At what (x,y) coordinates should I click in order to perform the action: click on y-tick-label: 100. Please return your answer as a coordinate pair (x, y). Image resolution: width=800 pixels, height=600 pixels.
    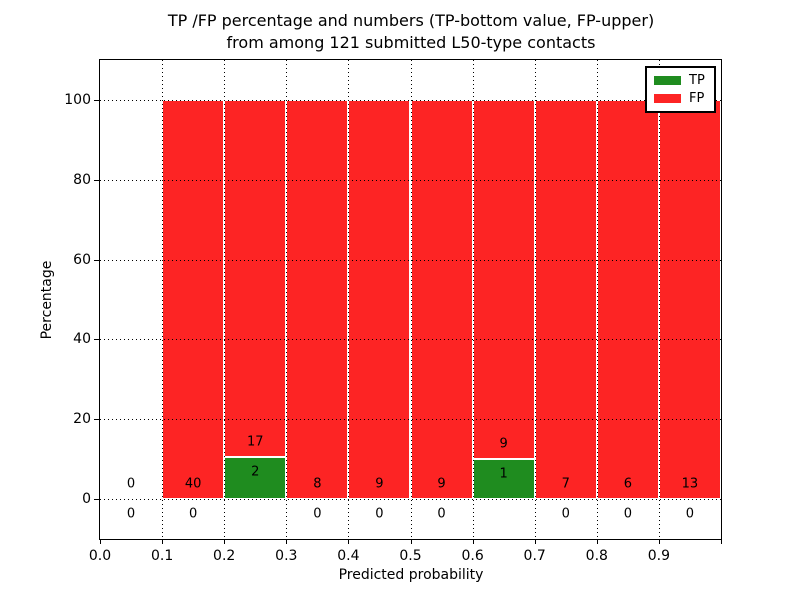
    Looking at the image, I should click on (77, 99).